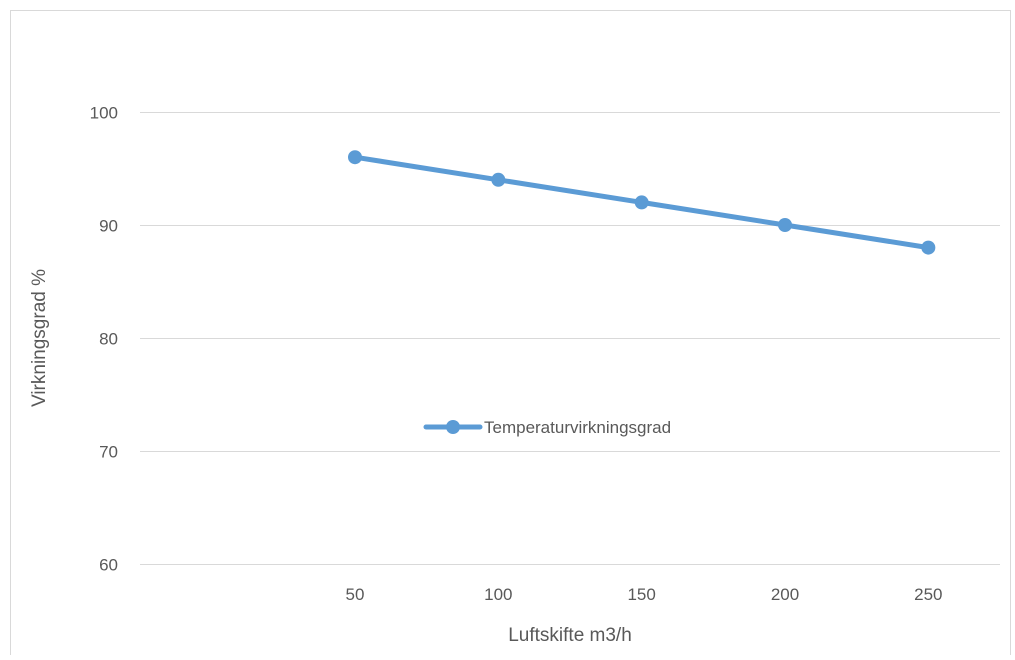 The image size is (1015, 660). What do you see at coordinates (785, 594) in the screenshot?
I see `x-tick-label: 200` at bounding box center [785, 594].